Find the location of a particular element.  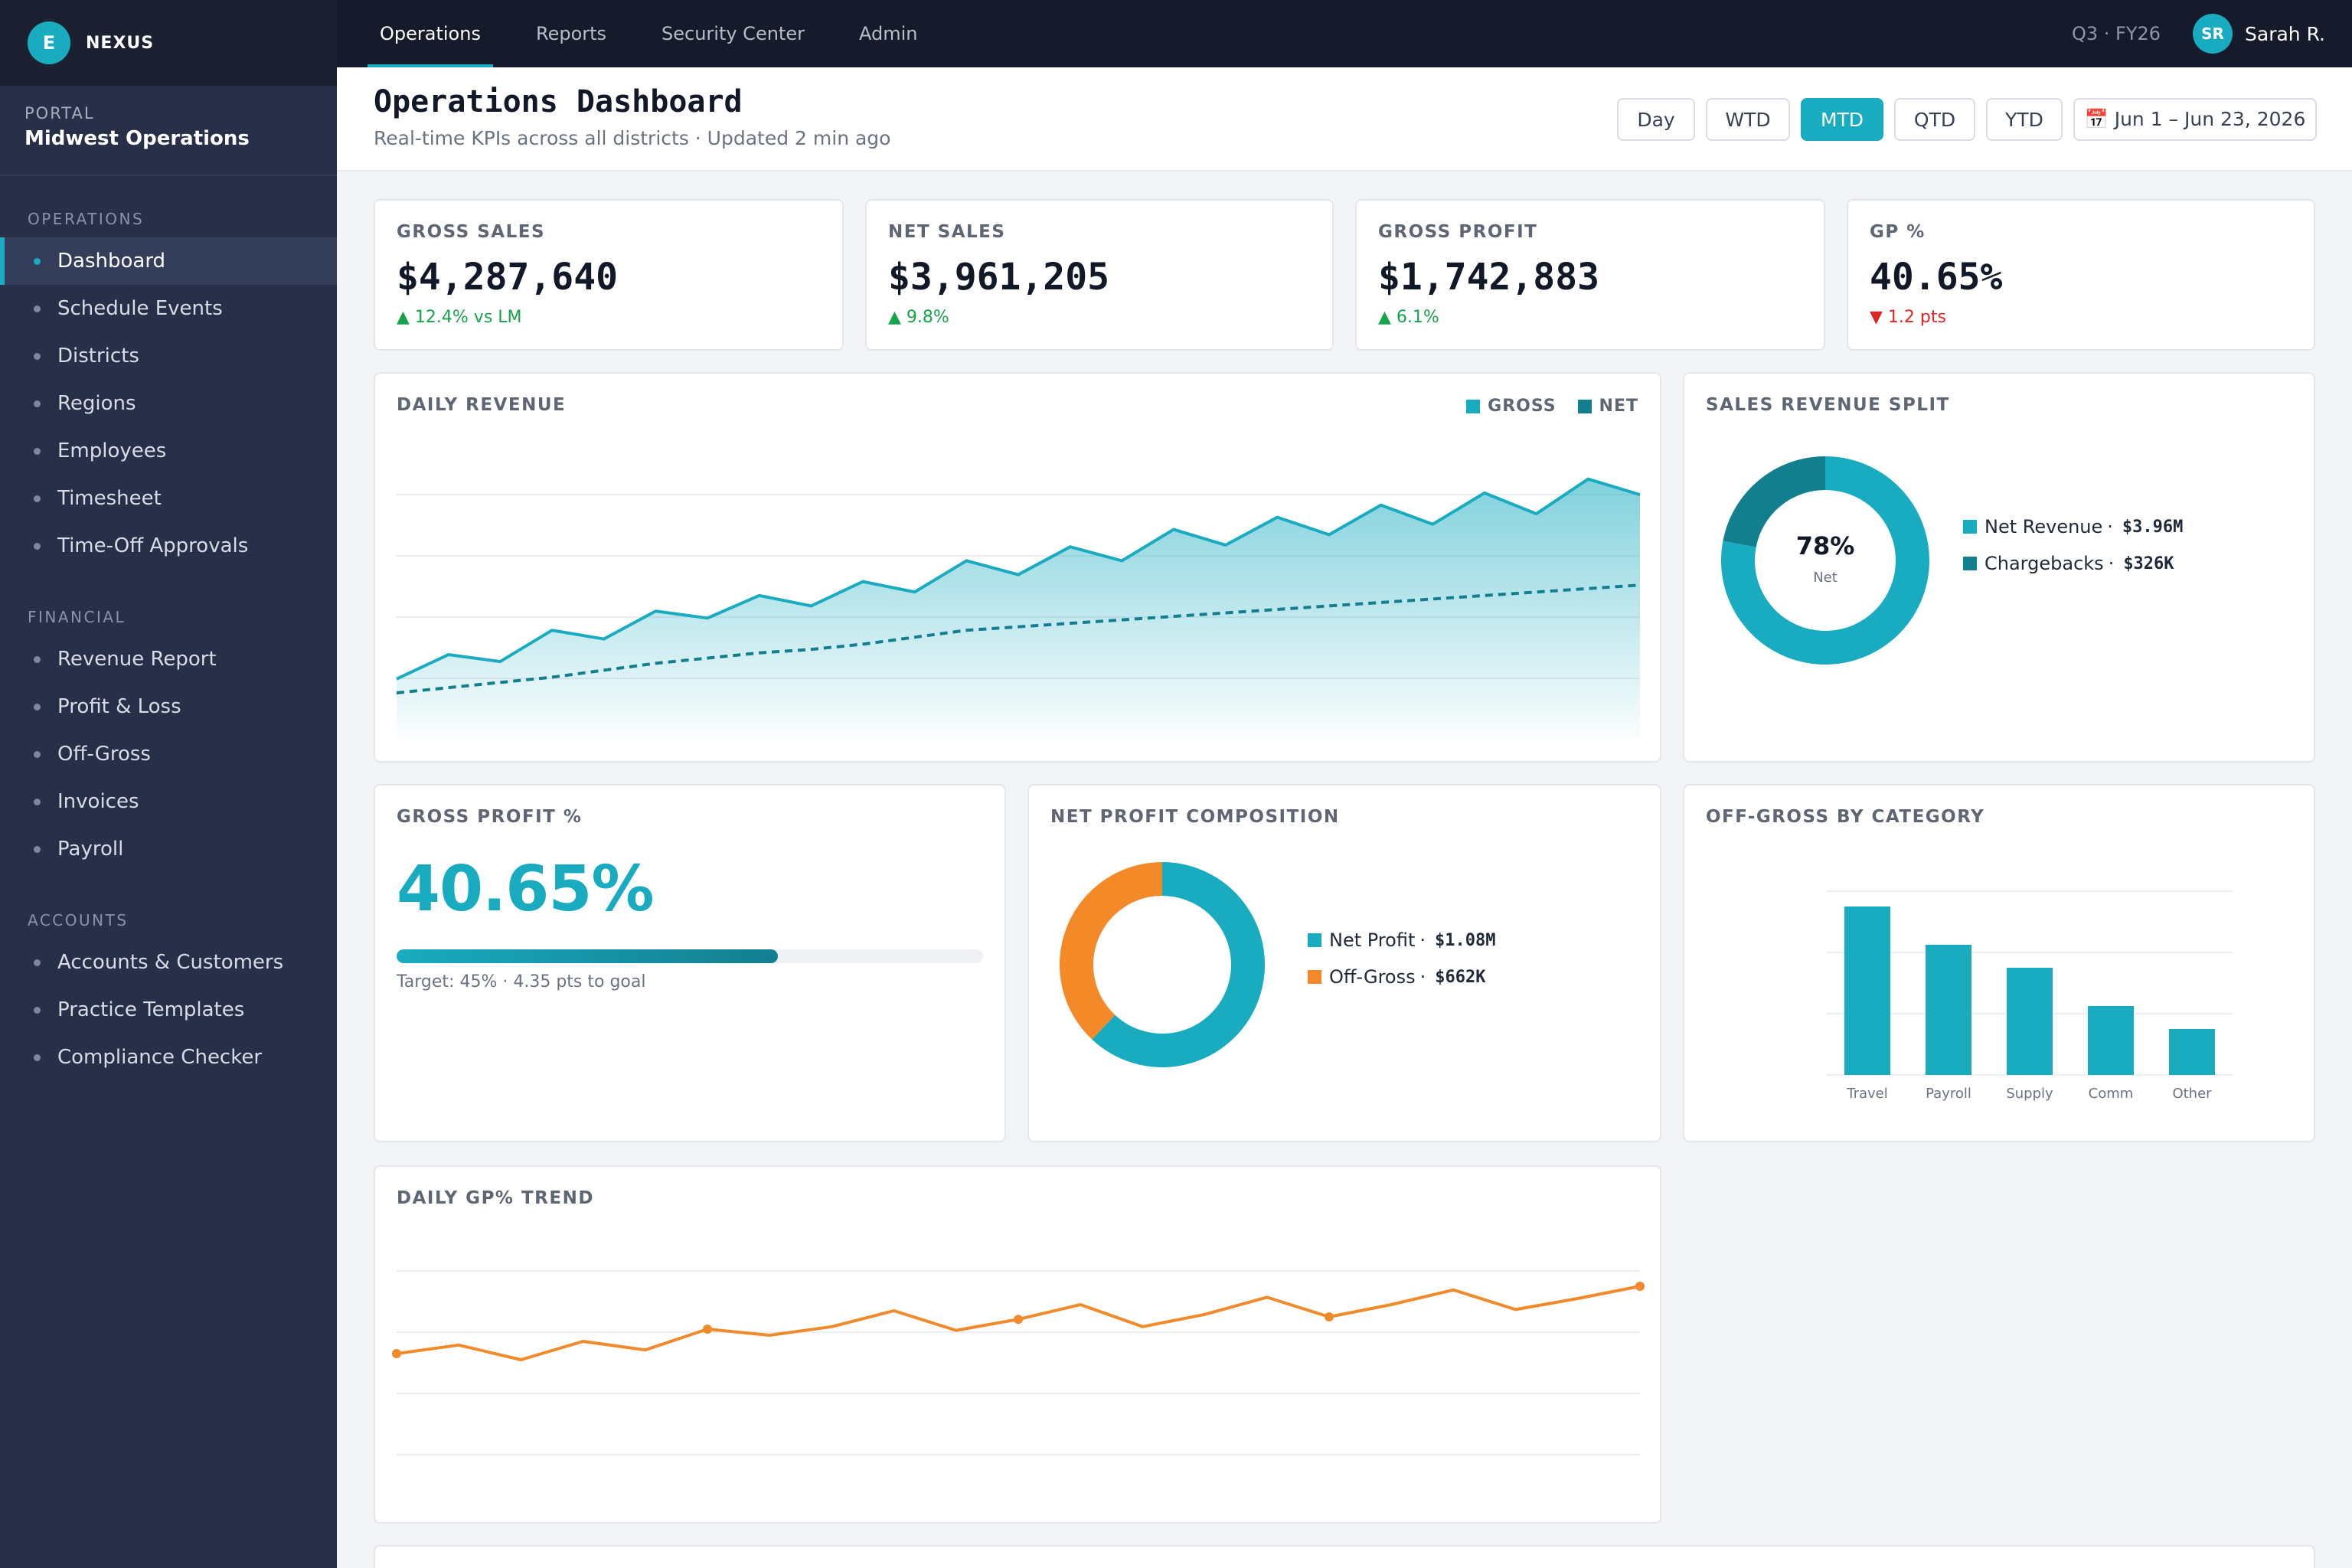

sidebar-item-schedule-events: Schedule Events is located at coordinates (168, 308).